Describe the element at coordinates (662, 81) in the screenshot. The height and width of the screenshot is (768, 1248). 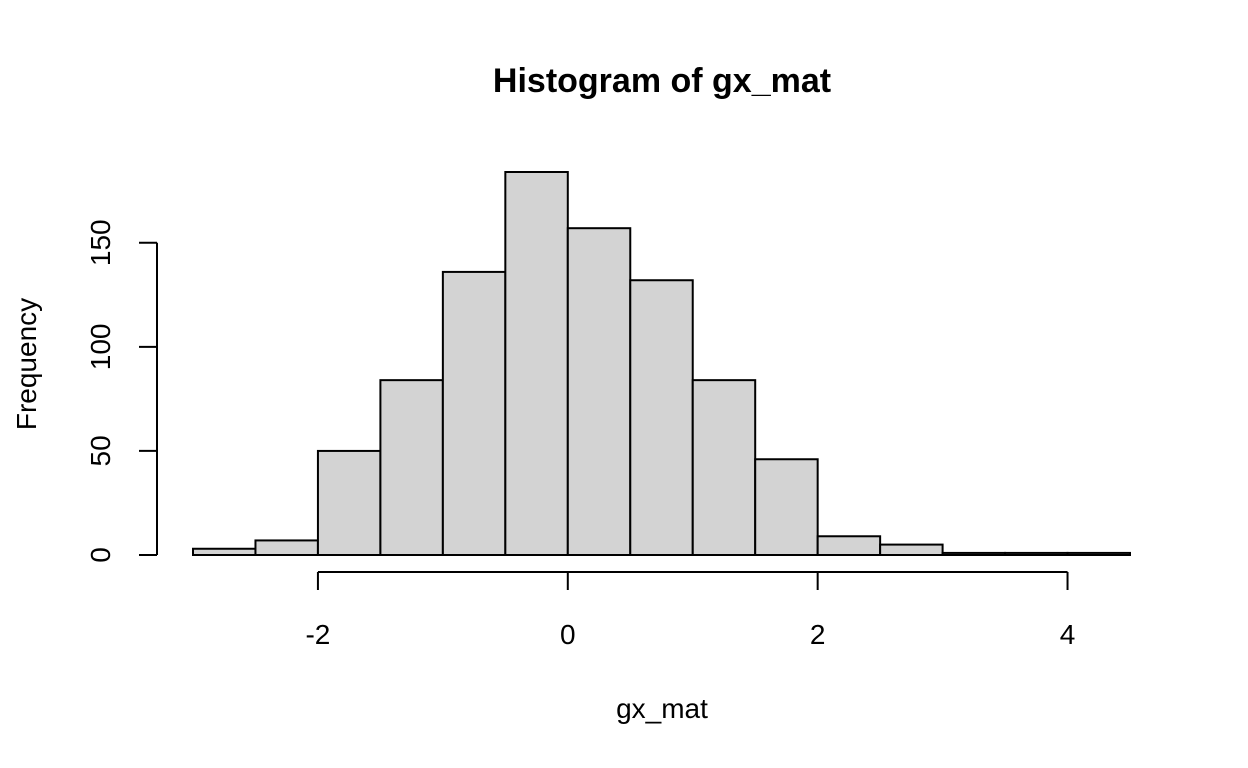
I see `chart-title: Histogram of gx_mat` at that location.